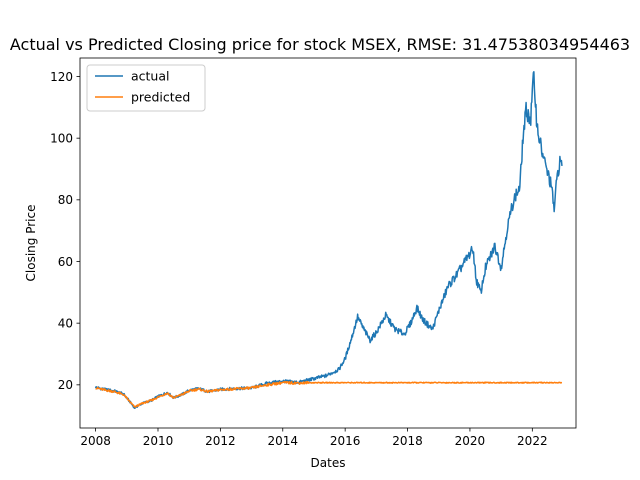  Describe the element at coordinates (146, 88) in the screenshot. I see `legend: actual predicted` at that location.